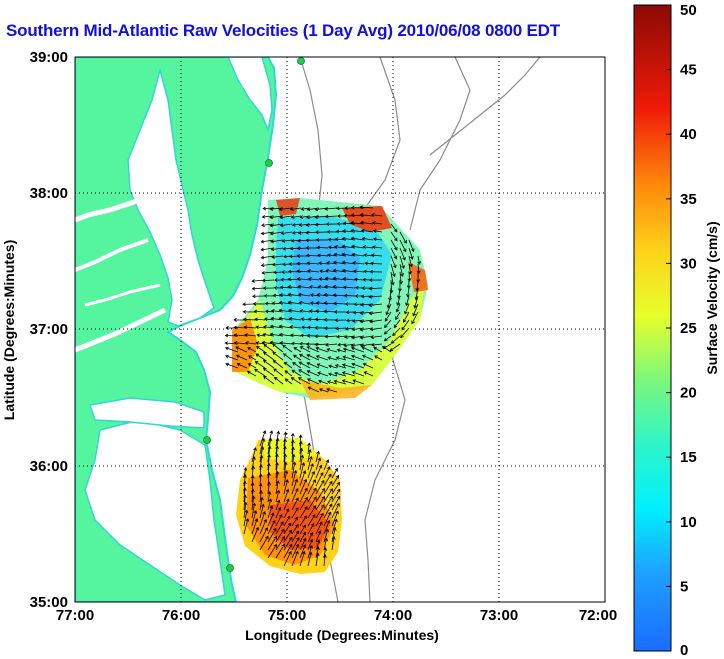 Image resolution: width=724 pixels, height=659 pixels. Describe the element at coordinates (688, 10) in the screenshot. I see `colorbar-tick-label: 50` at that location.